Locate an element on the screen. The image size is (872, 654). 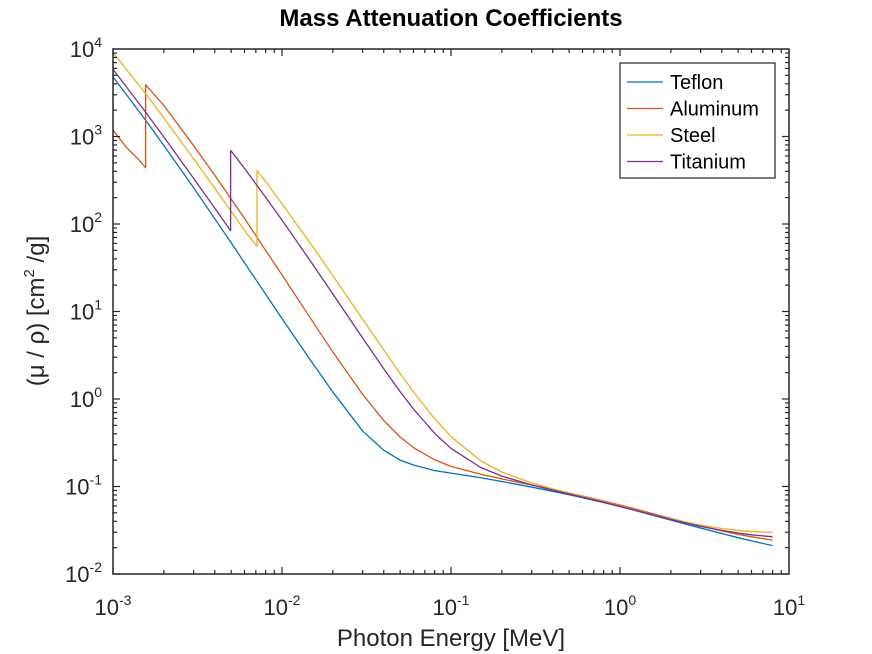
y-tick-label: 10⁰ is located at coordinates (86, 398).